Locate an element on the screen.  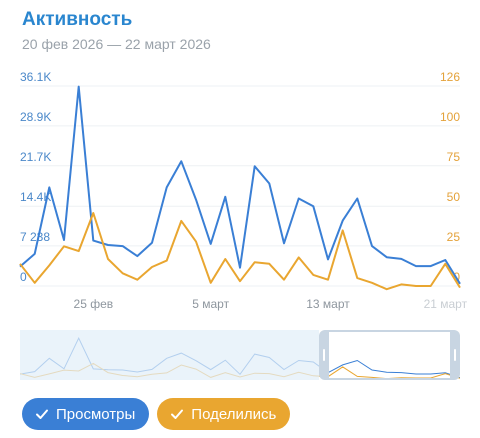
shares-label: Поделились is located at coordinates (234, 414).